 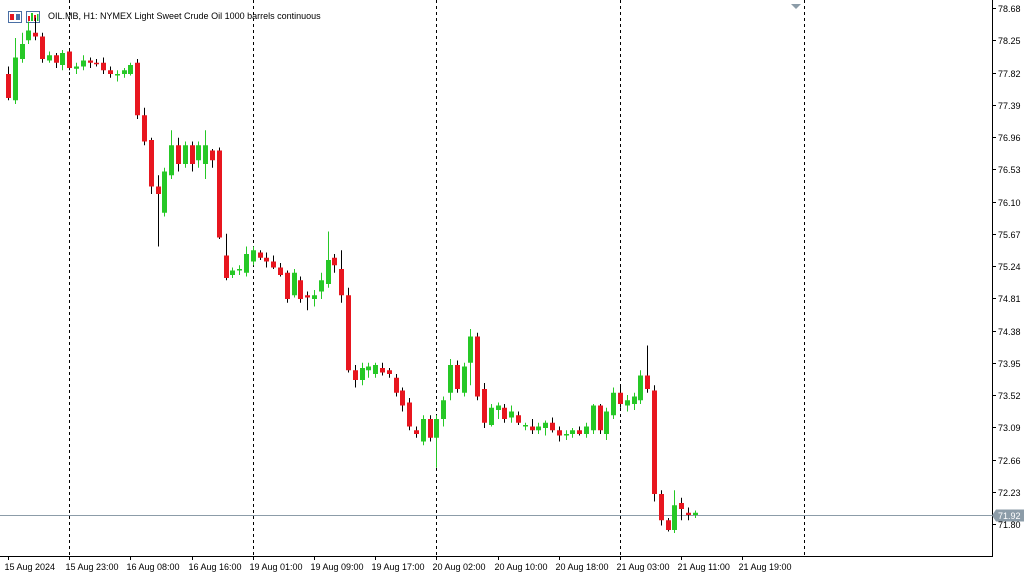 I want to click on price-tick-label: 76.10, so click(x=1009, y=203).